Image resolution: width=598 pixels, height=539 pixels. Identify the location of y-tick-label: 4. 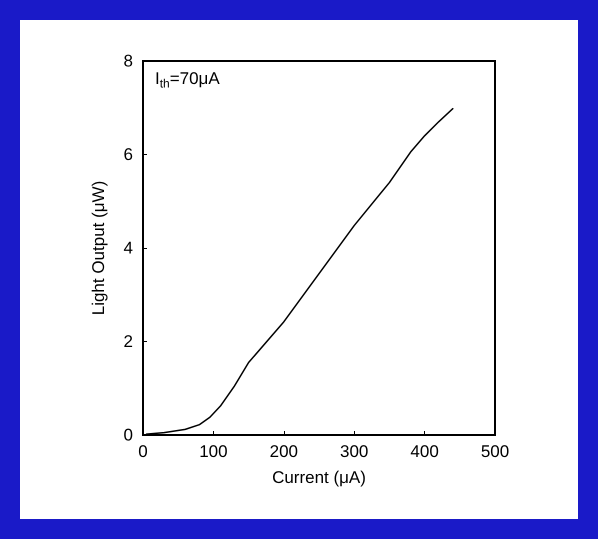
(128, 248).